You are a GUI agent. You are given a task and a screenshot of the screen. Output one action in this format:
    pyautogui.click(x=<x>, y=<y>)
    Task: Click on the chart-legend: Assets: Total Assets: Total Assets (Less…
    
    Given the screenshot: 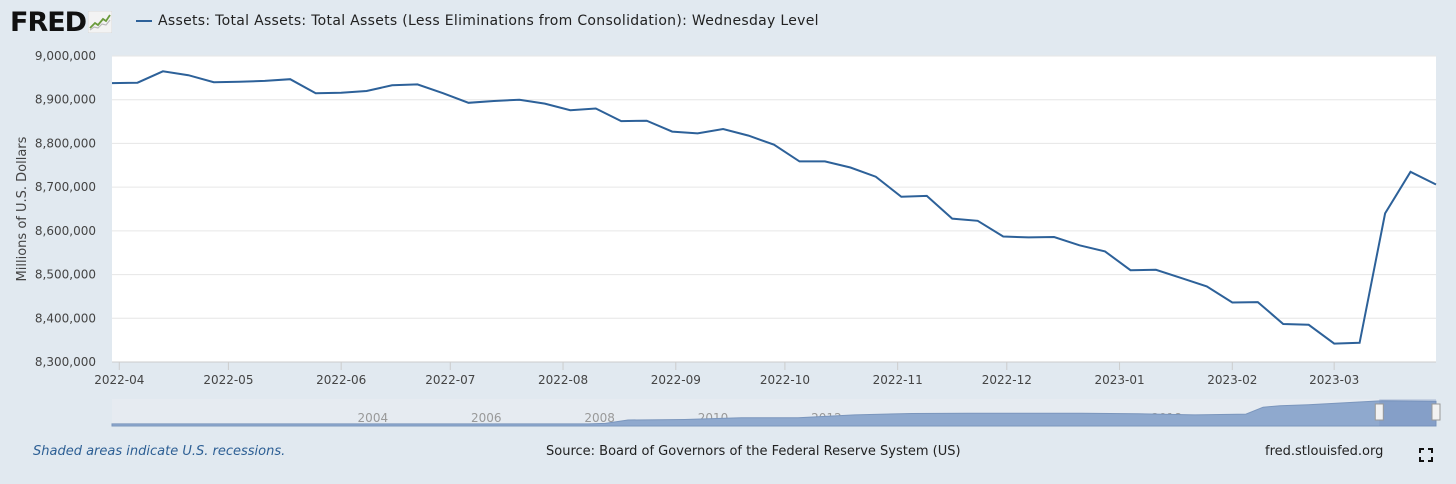 What is the action you would take?
    pyautogui.click(x=477, y=21)
    